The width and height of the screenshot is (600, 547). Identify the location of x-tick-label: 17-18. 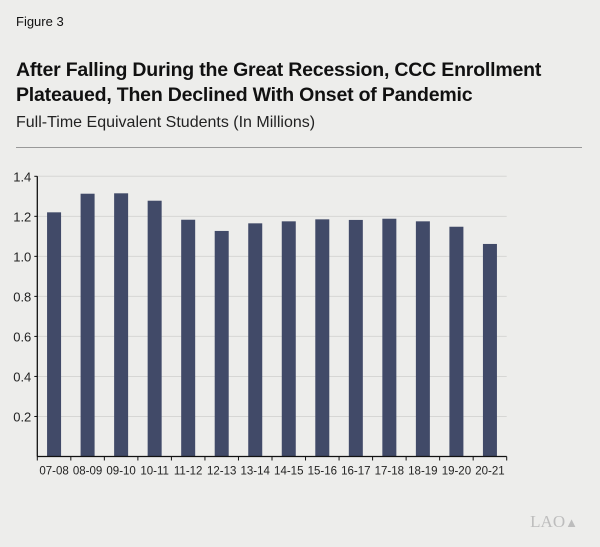
(389, 472).